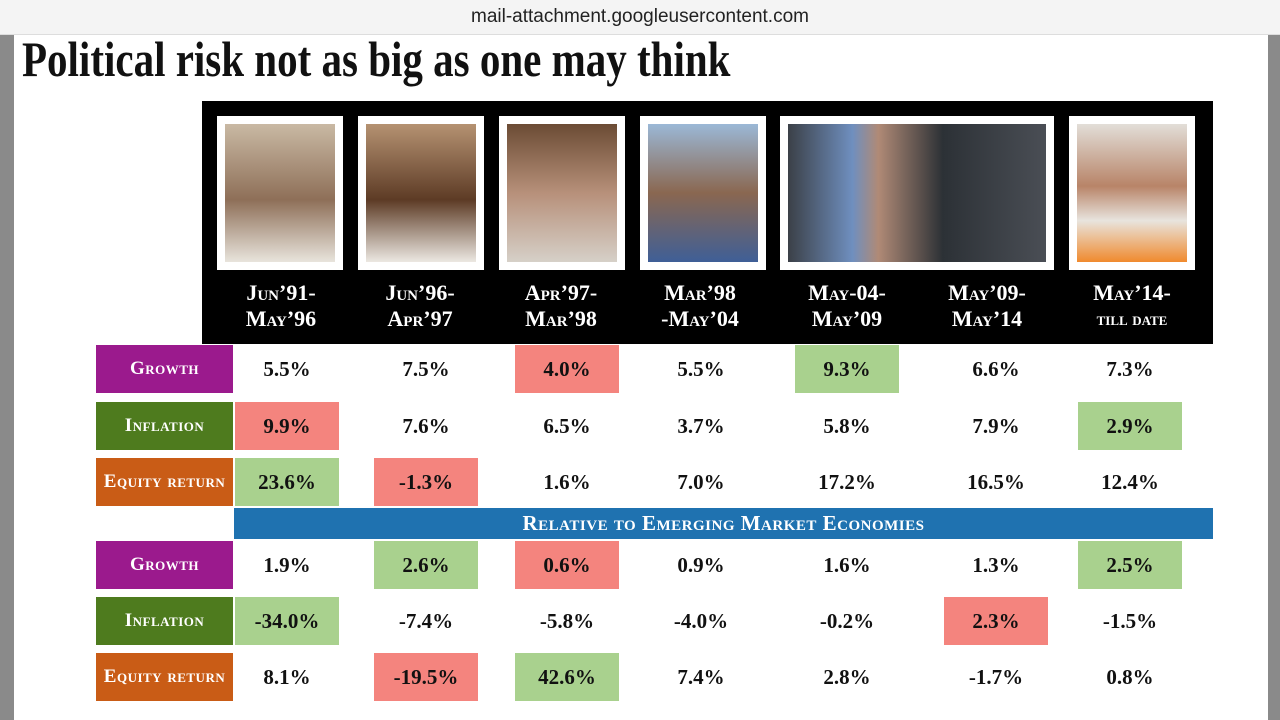 The image size is (1280, 720). What do you see at coordinates (847, 292) in the screenshot?
I see `period-line: May-04-` at bounding box center [847, 292].